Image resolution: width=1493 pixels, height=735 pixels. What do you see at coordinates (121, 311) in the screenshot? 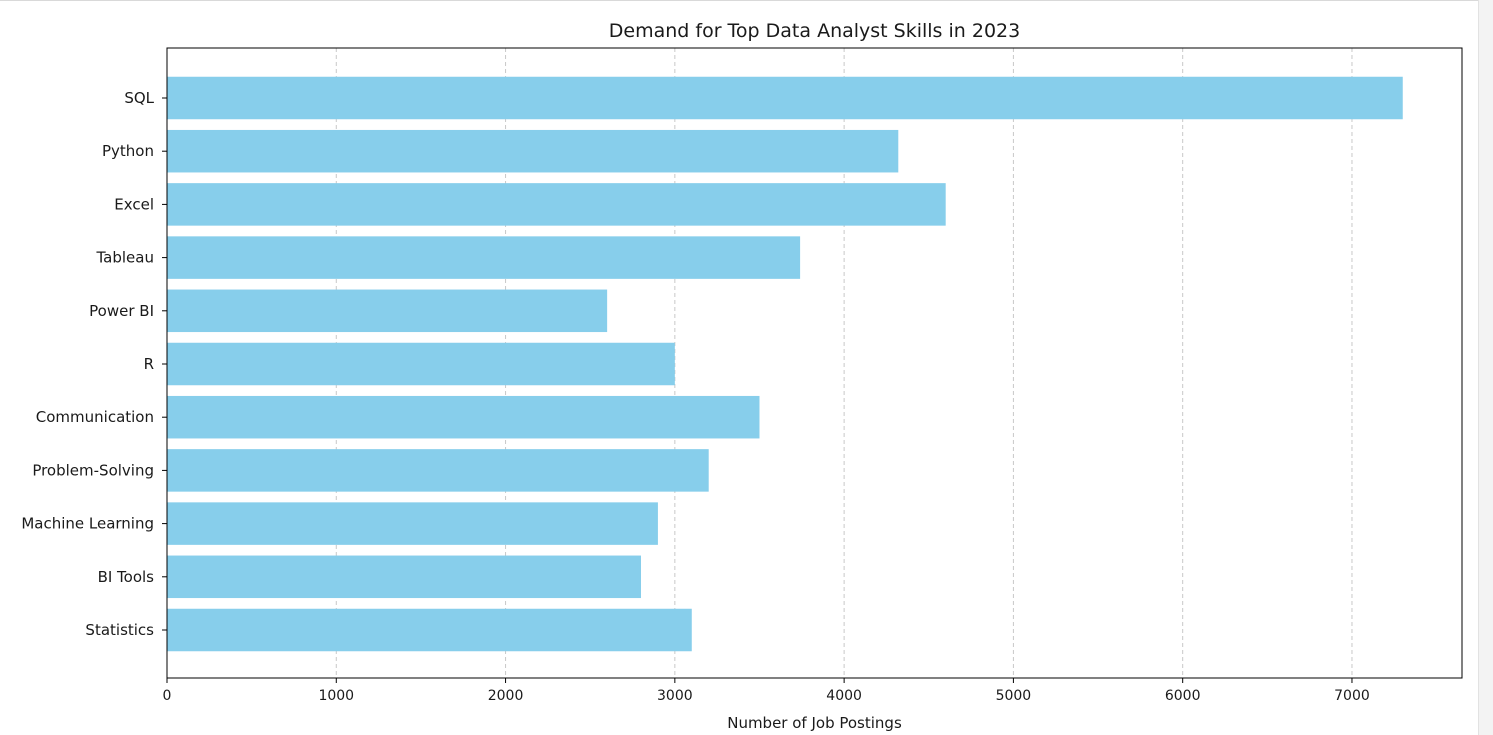
I see `y-tick-label-4: Power BI` at bounding box center [121, 311].